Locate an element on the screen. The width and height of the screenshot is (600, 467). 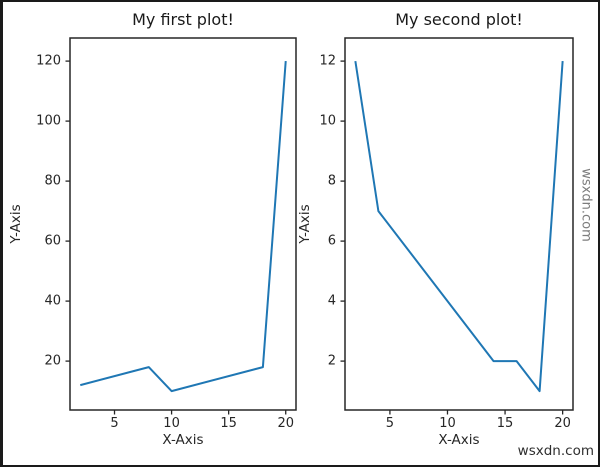
plot1-title: My first plot! is located at coordinates (183, 19).